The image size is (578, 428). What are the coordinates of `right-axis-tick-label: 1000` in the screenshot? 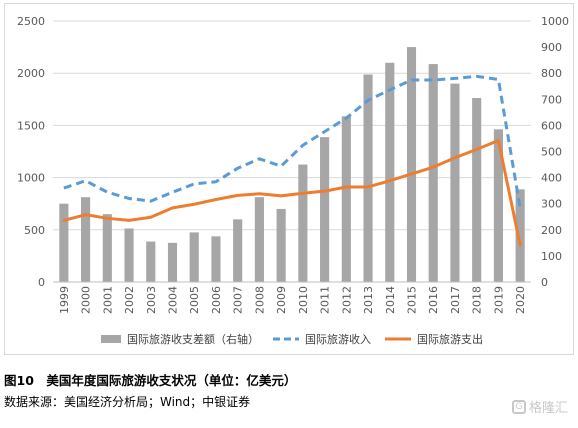 It's located at (555, 21).